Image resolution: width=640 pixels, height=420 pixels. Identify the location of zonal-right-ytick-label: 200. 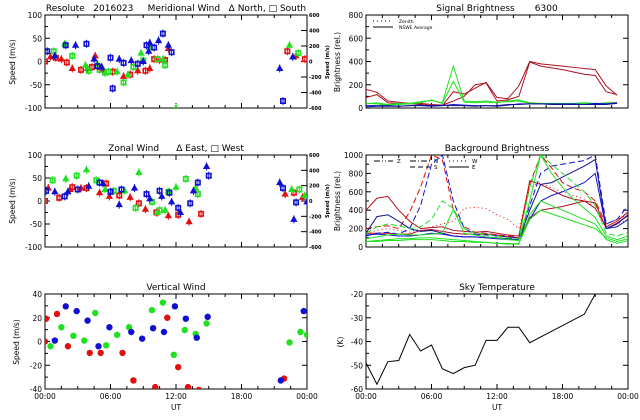
(314, 187).